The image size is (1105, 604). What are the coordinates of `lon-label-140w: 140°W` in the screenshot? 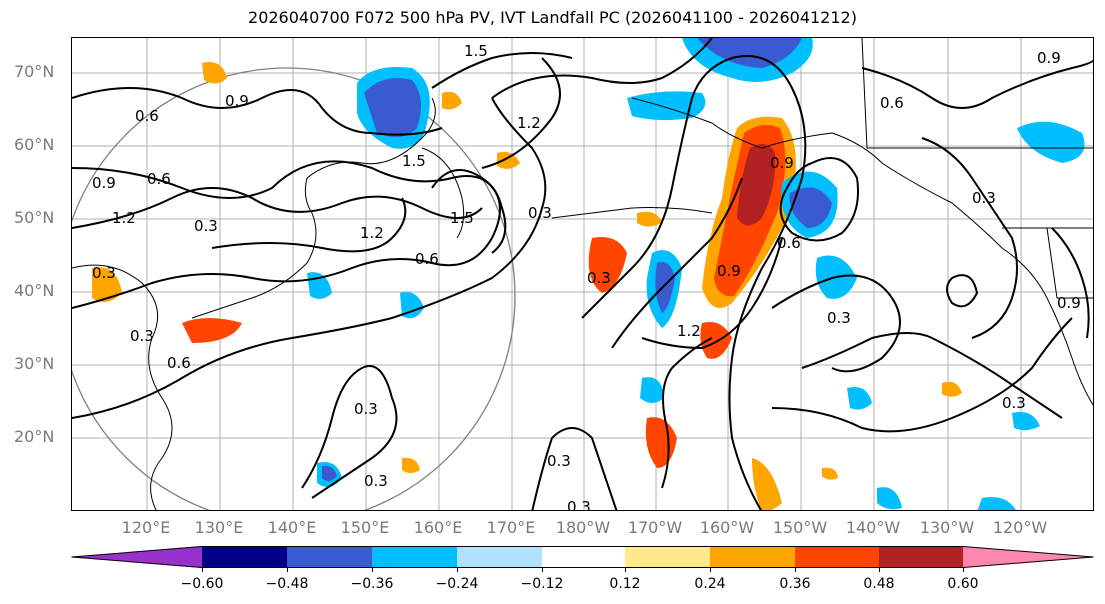 It's located at (873, 527).